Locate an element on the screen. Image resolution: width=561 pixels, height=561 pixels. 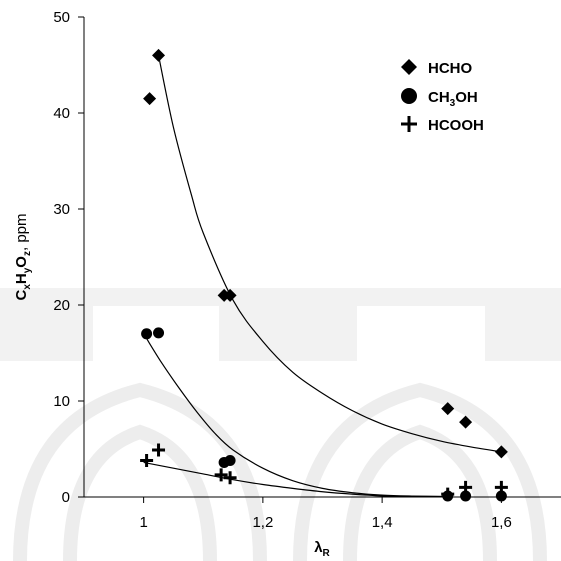
y-tick-label: 30 is located at coordinates (61, 209).